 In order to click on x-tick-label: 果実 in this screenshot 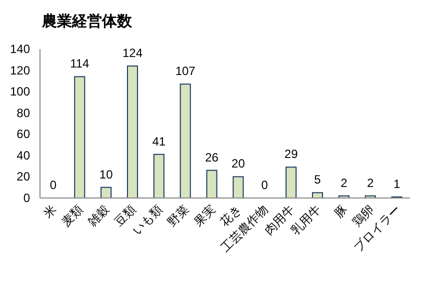, I will do `click(204, 216)`.